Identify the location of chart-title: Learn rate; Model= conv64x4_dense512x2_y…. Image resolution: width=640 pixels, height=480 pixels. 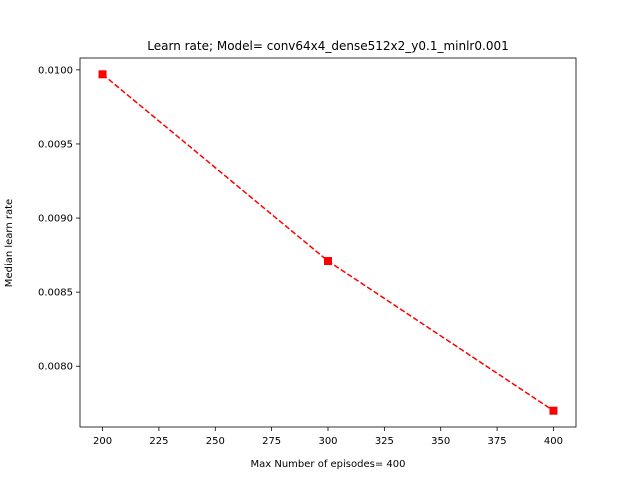
(327, 46).